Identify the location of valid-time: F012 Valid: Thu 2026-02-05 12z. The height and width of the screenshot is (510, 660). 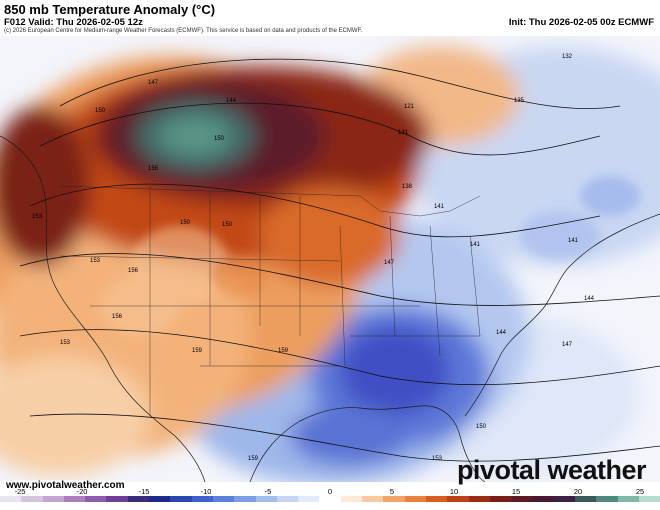
(73, 22).